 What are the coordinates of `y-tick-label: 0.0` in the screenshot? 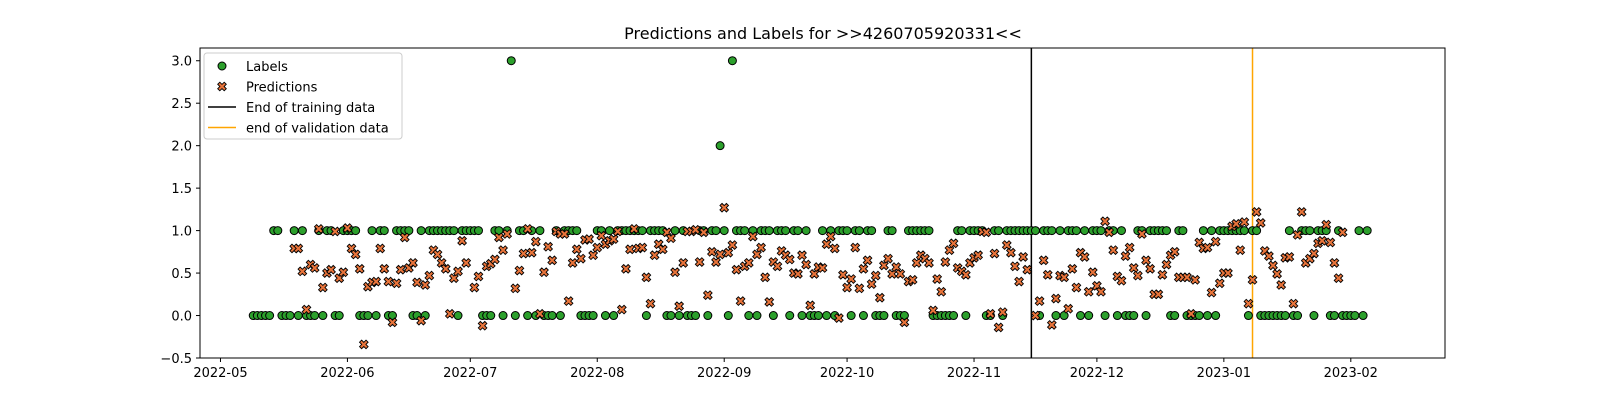 It's located at (181, 317).